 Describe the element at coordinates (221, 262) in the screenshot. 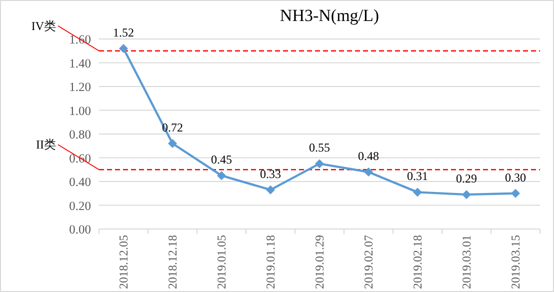

I see `x-tick-label: 2019.01.05` at that location.